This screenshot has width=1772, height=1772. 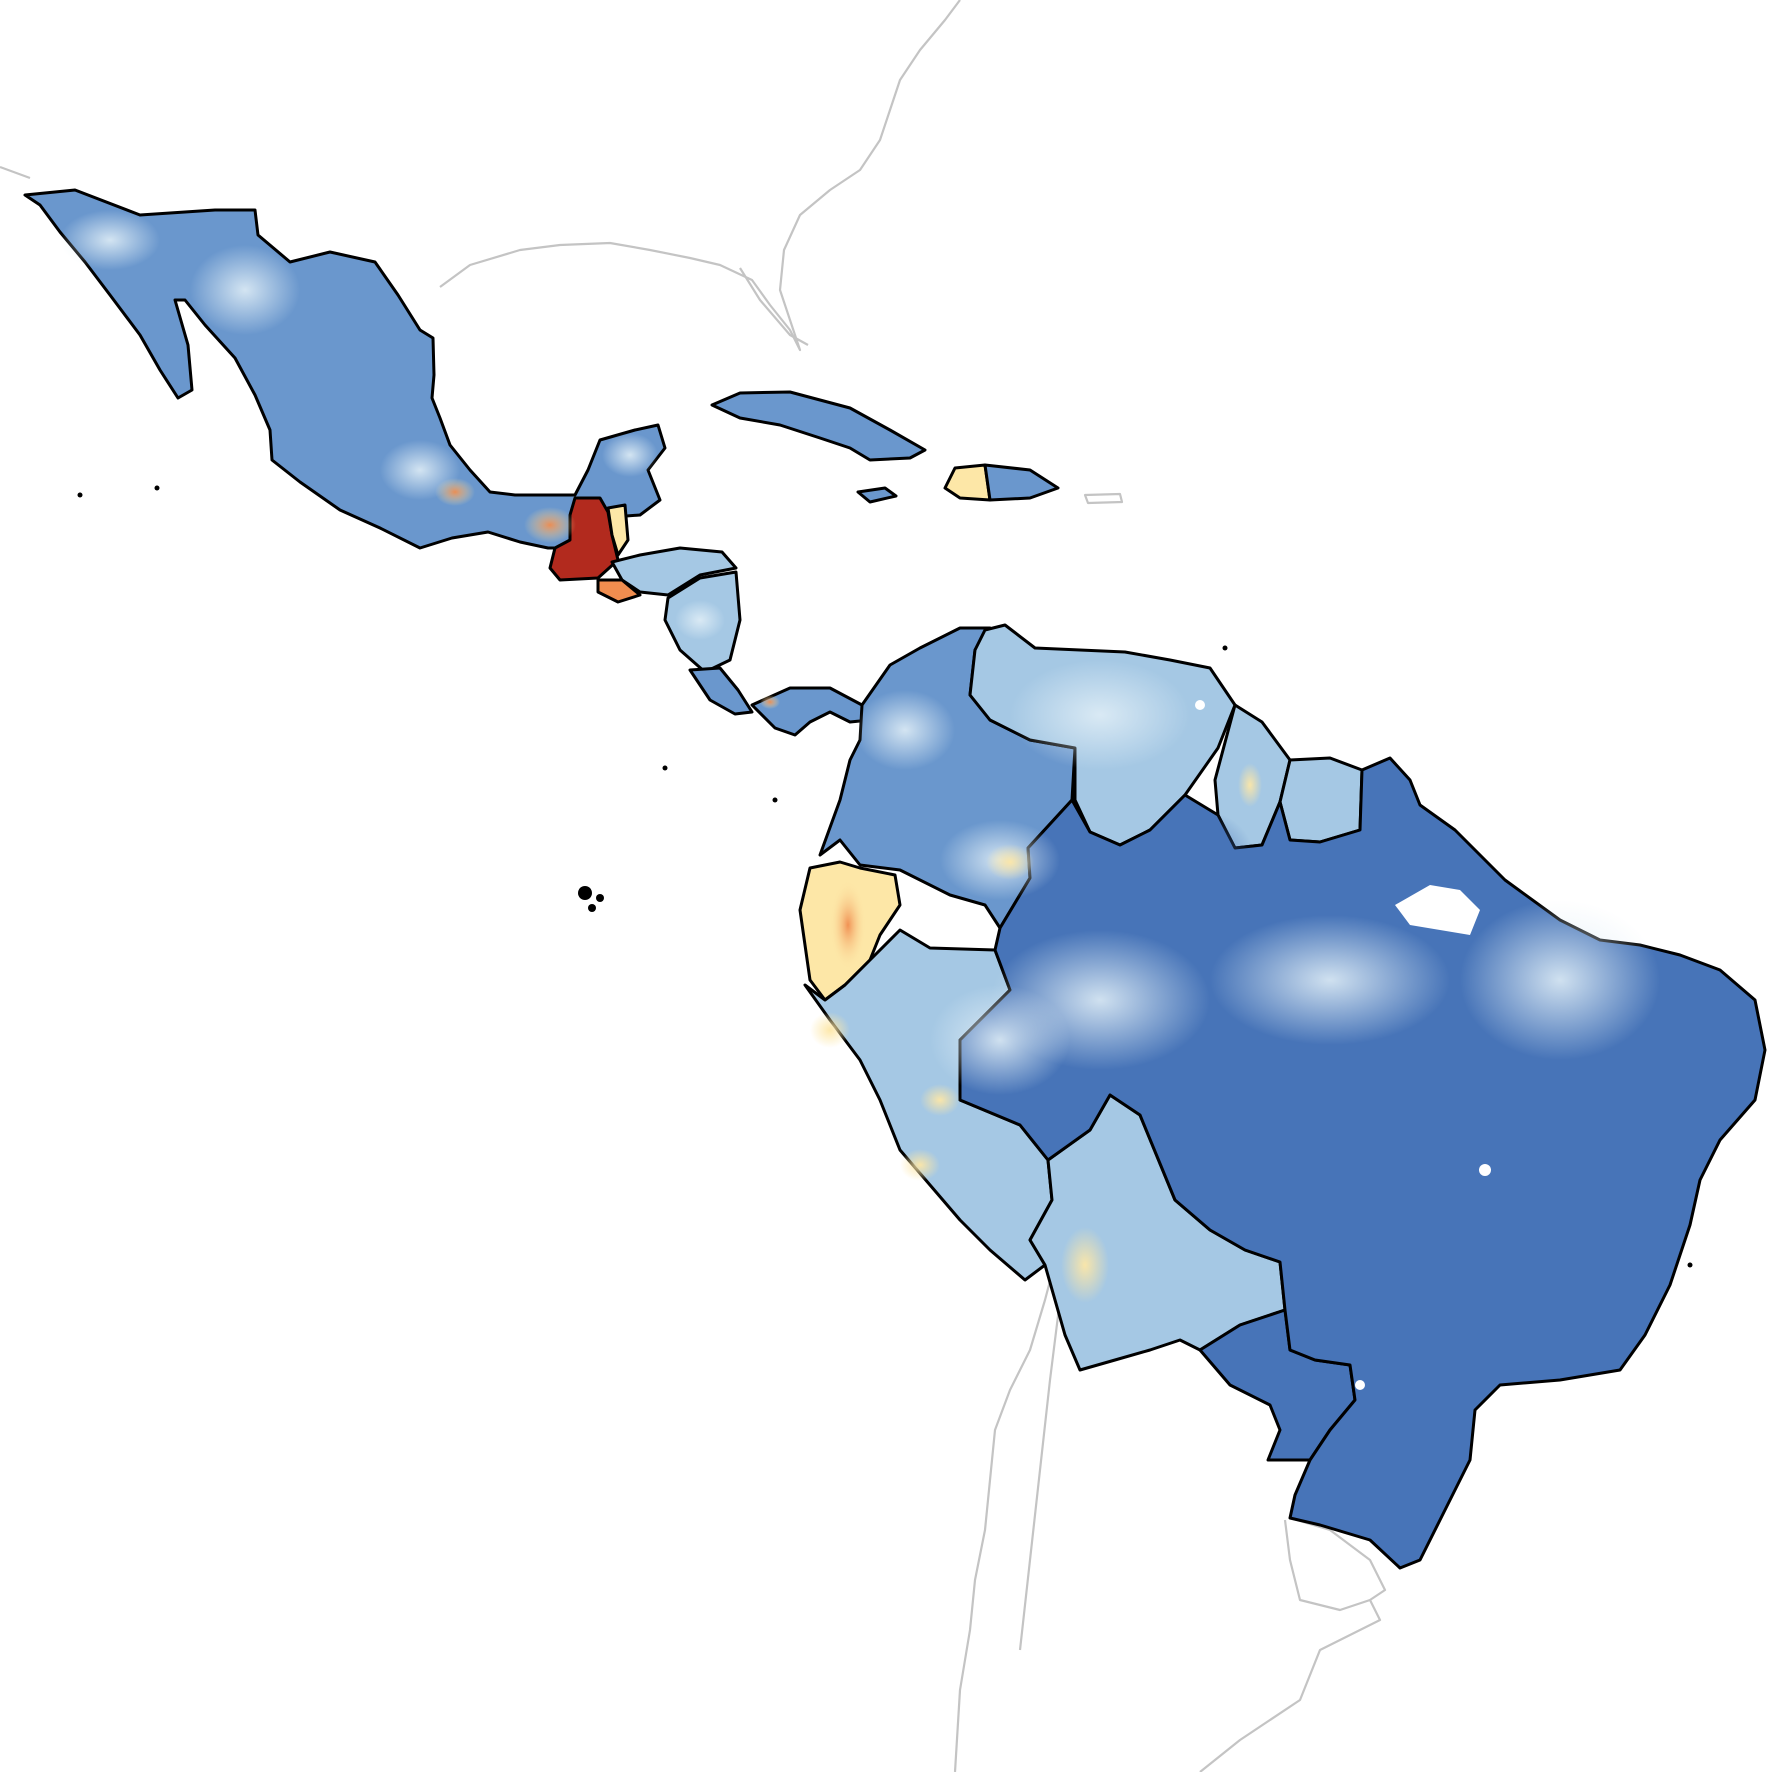 I want to click on country-dominican-republic, so click(x=1021, y=482).